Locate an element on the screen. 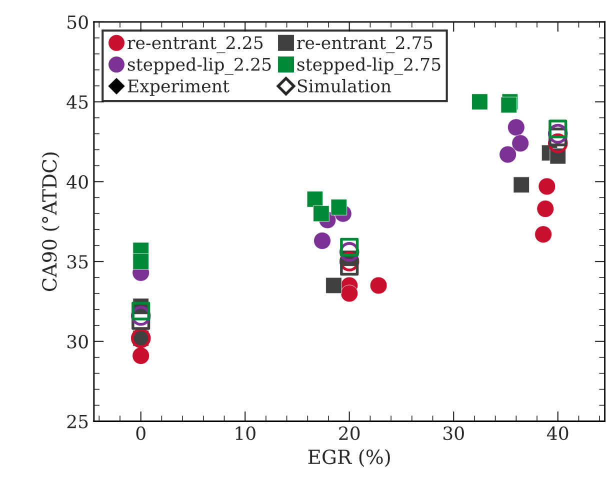 The height and width of the screenshot is (487, 606). y-tick-label: 30 is located at coordinates (77, 341).